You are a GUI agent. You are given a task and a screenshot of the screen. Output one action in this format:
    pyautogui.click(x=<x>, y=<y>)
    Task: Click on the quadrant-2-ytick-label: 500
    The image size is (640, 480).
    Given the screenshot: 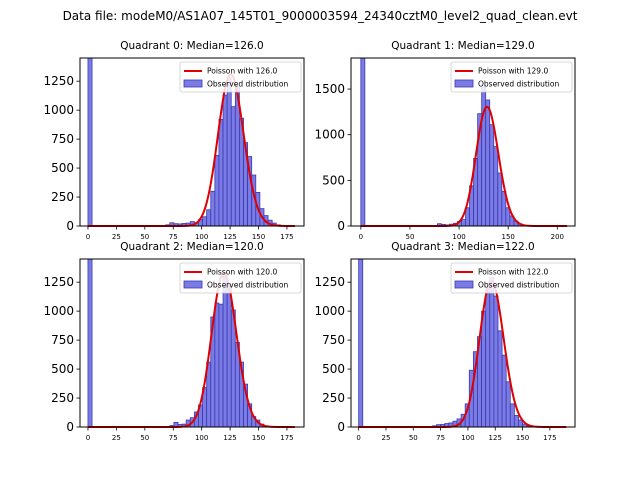 What is the action you would take?
    pyautogui.click(x=62, y=369)
    